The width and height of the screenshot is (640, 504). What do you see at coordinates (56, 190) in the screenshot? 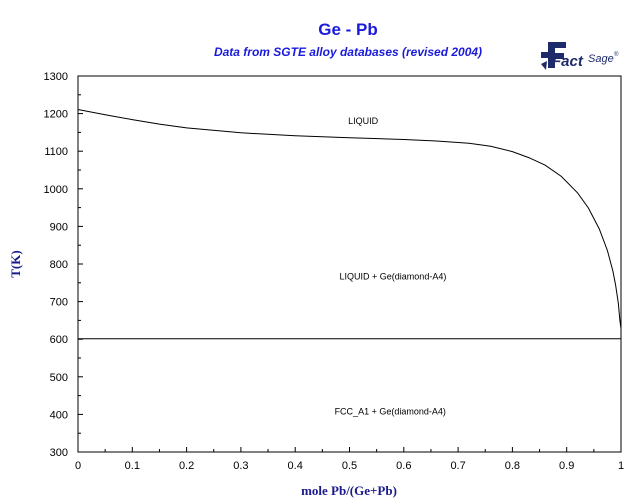
I see `y-tick-label: 1000` at bounding box center [56, 190].